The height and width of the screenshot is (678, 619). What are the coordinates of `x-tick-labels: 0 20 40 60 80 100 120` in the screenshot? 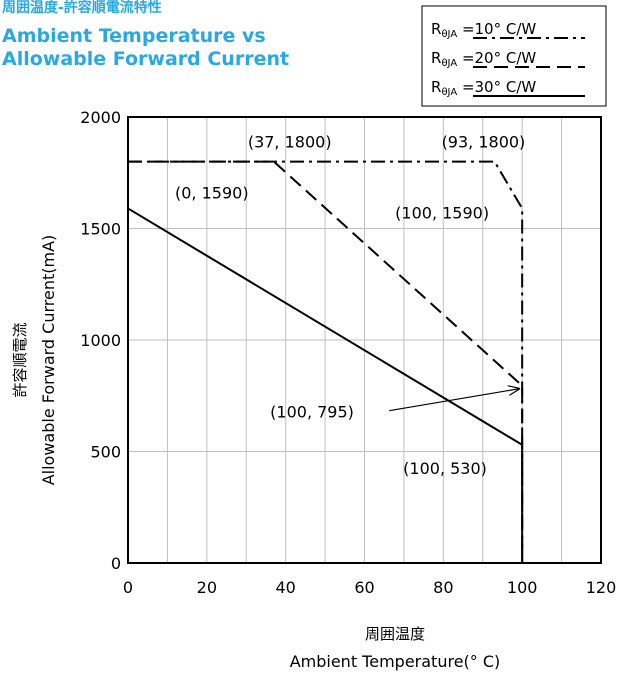 It's located at (369, 587).